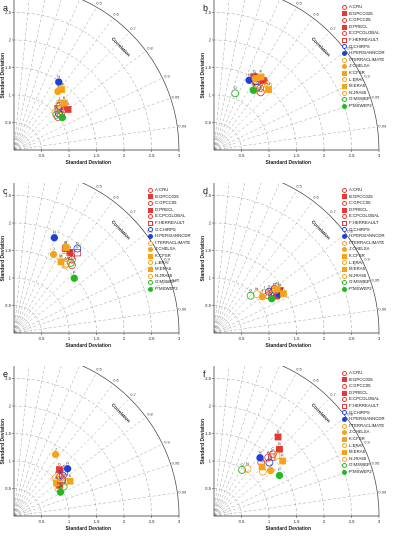 This screenshot has width=407, height=550. I want to click on correlation-tick-label: 0.7, so click(133, 28).